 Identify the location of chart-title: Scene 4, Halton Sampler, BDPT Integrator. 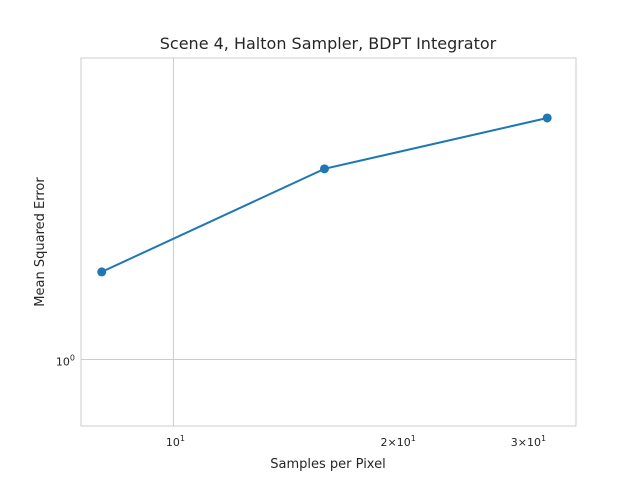
(328, 43).